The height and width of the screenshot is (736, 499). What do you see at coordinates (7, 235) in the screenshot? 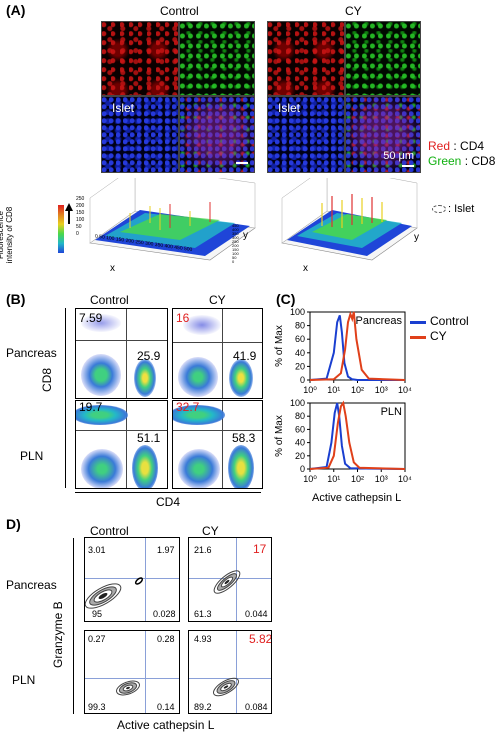
I see `surface-ylabel: Fluorescence intensity of CD8` at bounding box center [7, 235].